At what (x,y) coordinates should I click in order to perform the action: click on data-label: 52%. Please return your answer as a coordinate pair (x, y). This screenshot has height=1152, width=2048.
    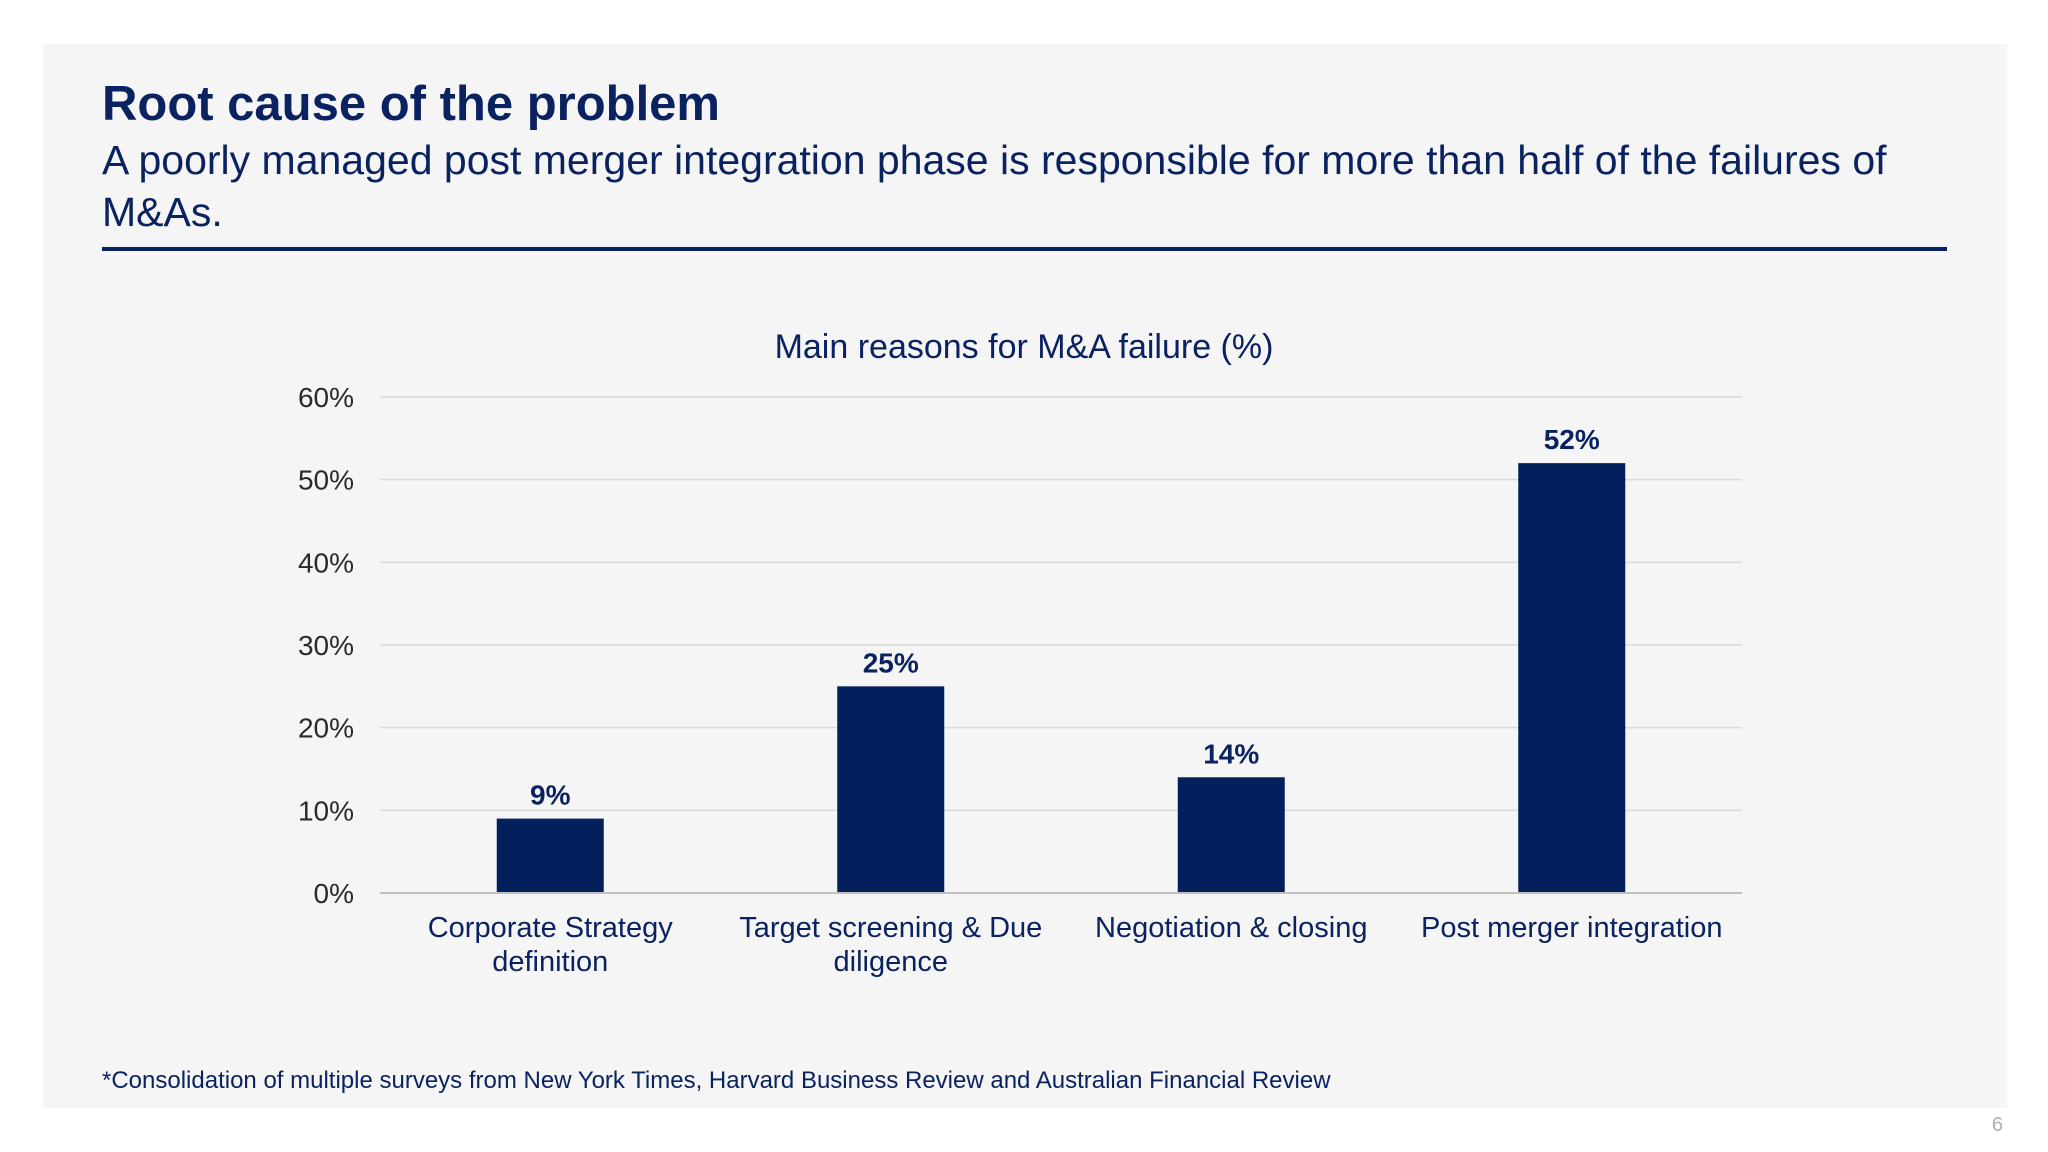
    Looking at the image, I should click on (1572, 439).